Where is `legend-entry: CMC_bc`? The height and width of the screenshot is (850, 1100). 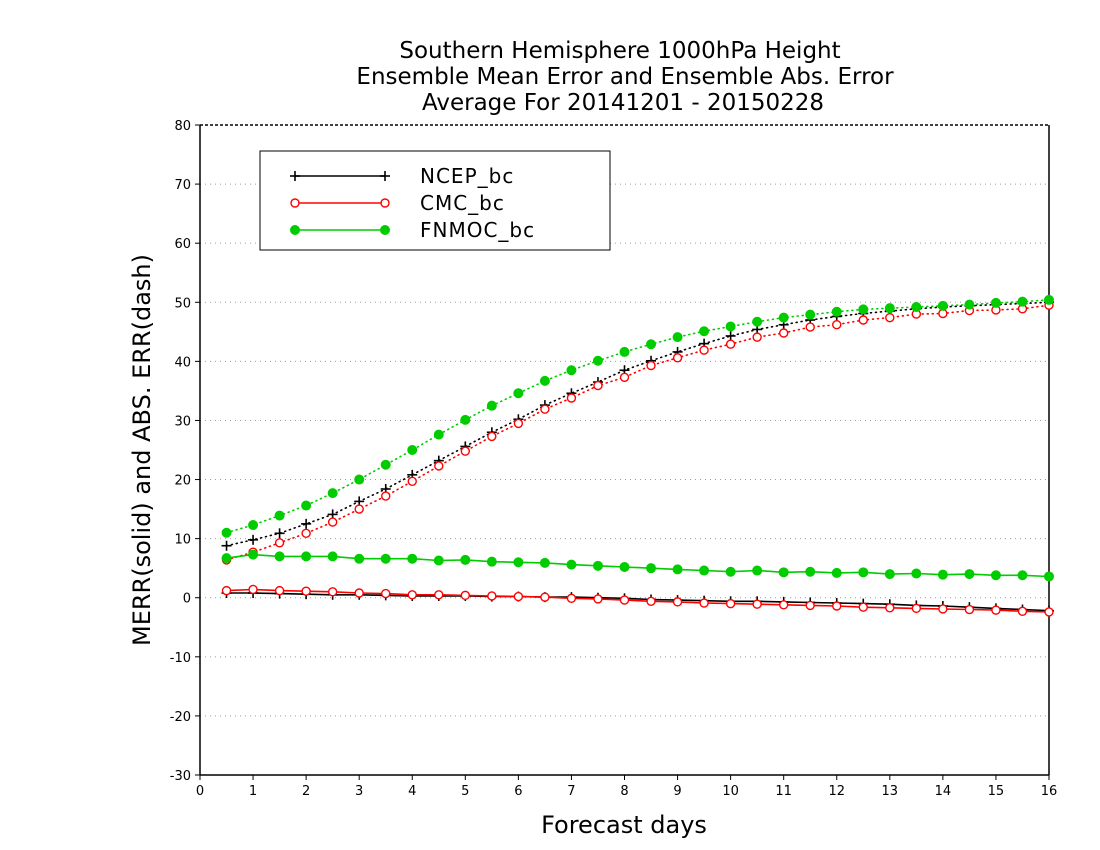 legend-entry: CMC_bc is located at coordinates (397, 203).